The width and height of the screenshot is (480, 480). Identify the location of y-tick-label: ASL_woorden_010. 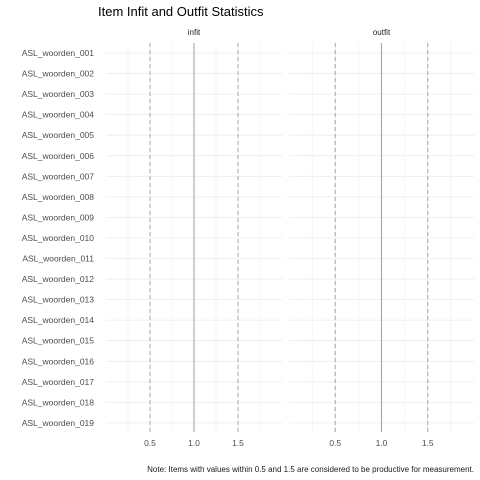
(58, 238).